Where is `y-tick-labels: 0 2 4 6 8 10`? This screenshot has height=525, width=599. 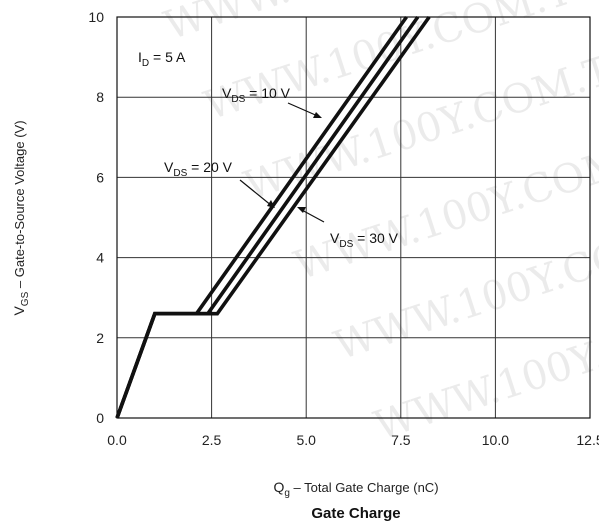 y-tick-labels: 0 2 4 6 8 10 is located at coordinates (96, 217).